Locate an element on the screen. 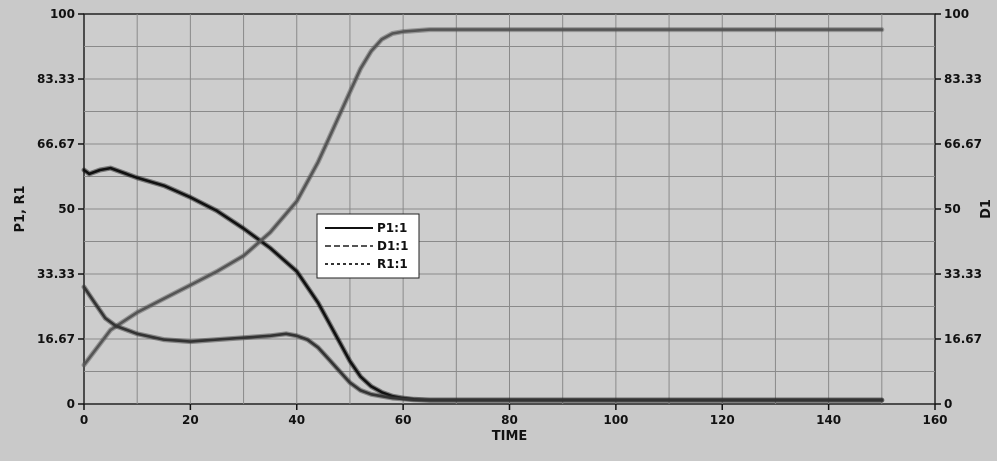  legend-label: P1:1 is located at coordinates (392, 228).